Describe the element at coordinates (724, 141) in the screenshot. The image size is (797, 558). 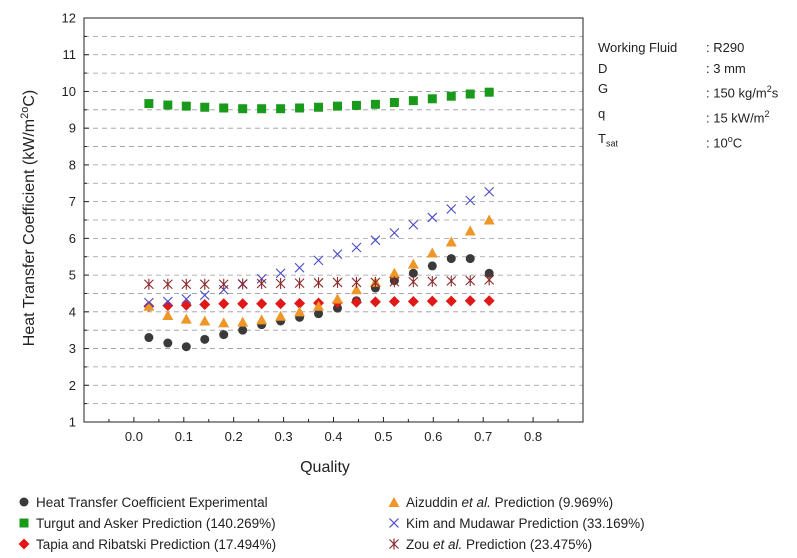
I see `condition-value: : 10oC` at that location.